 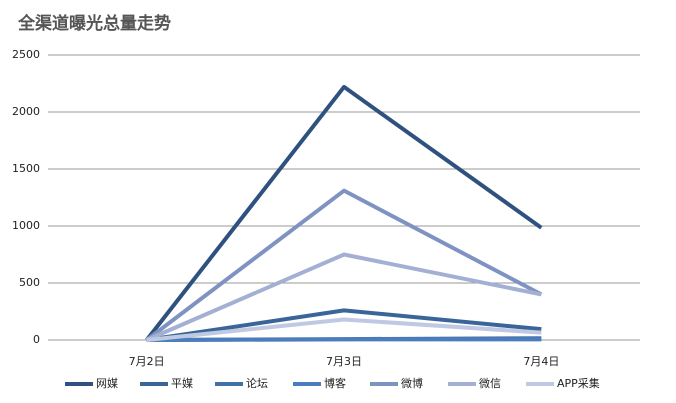 What do you see at coordinates (578, 383) in the screenshot?
I see `legend-label: APP采集` at bounding box center [578, 383].